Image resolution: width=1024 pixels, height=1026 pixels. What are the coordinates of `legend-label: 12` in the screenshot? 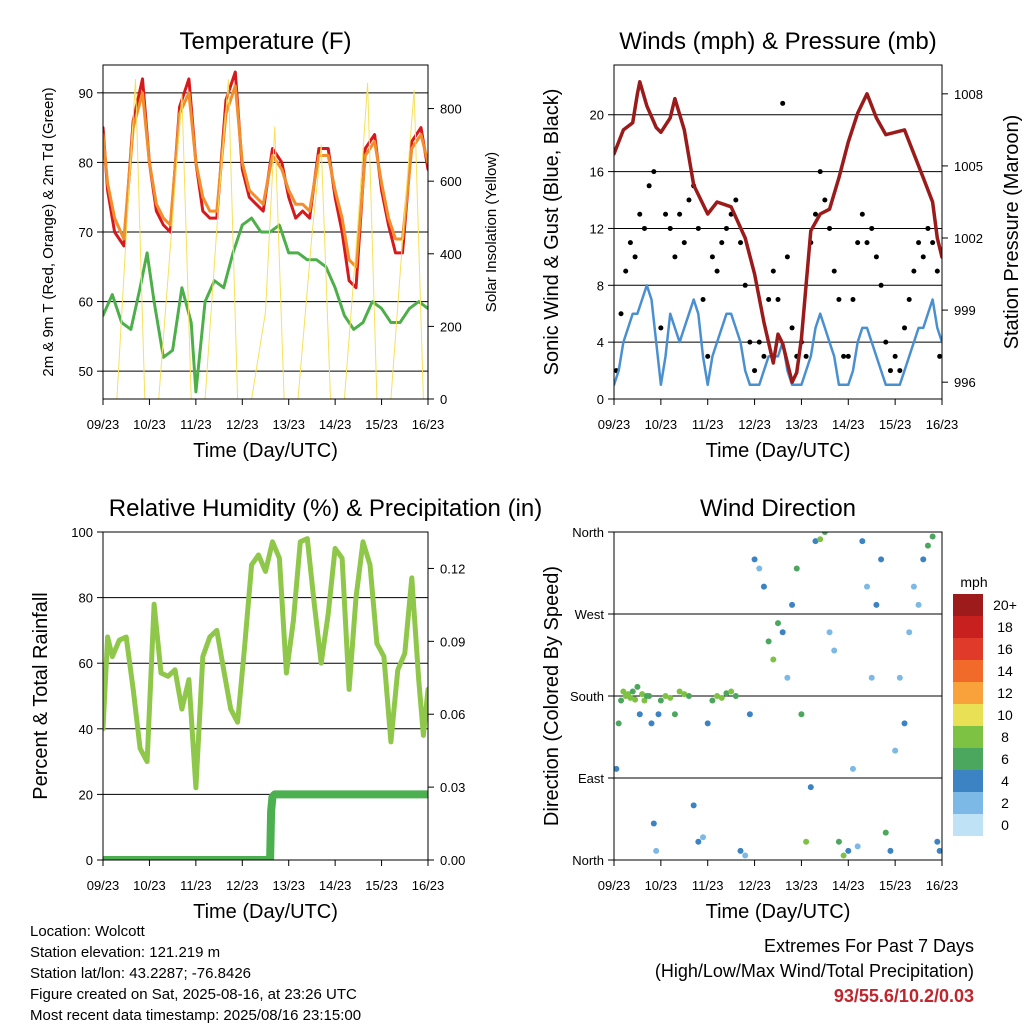 It's located at (1005, 693).